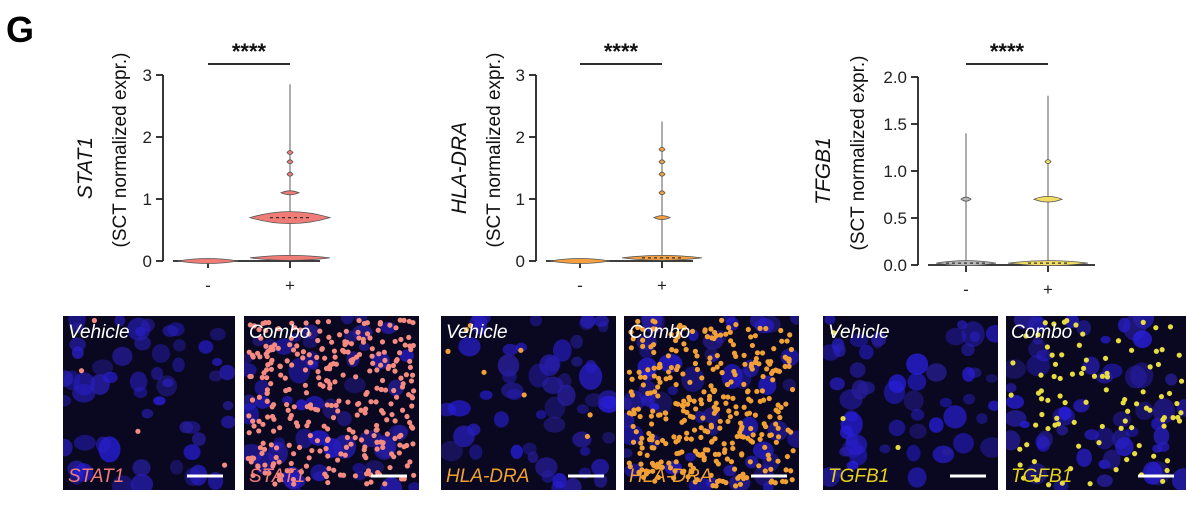 The width and height of the screenshot is (1188, 529). I want to click on violin-density-mark, so click(662, 149).